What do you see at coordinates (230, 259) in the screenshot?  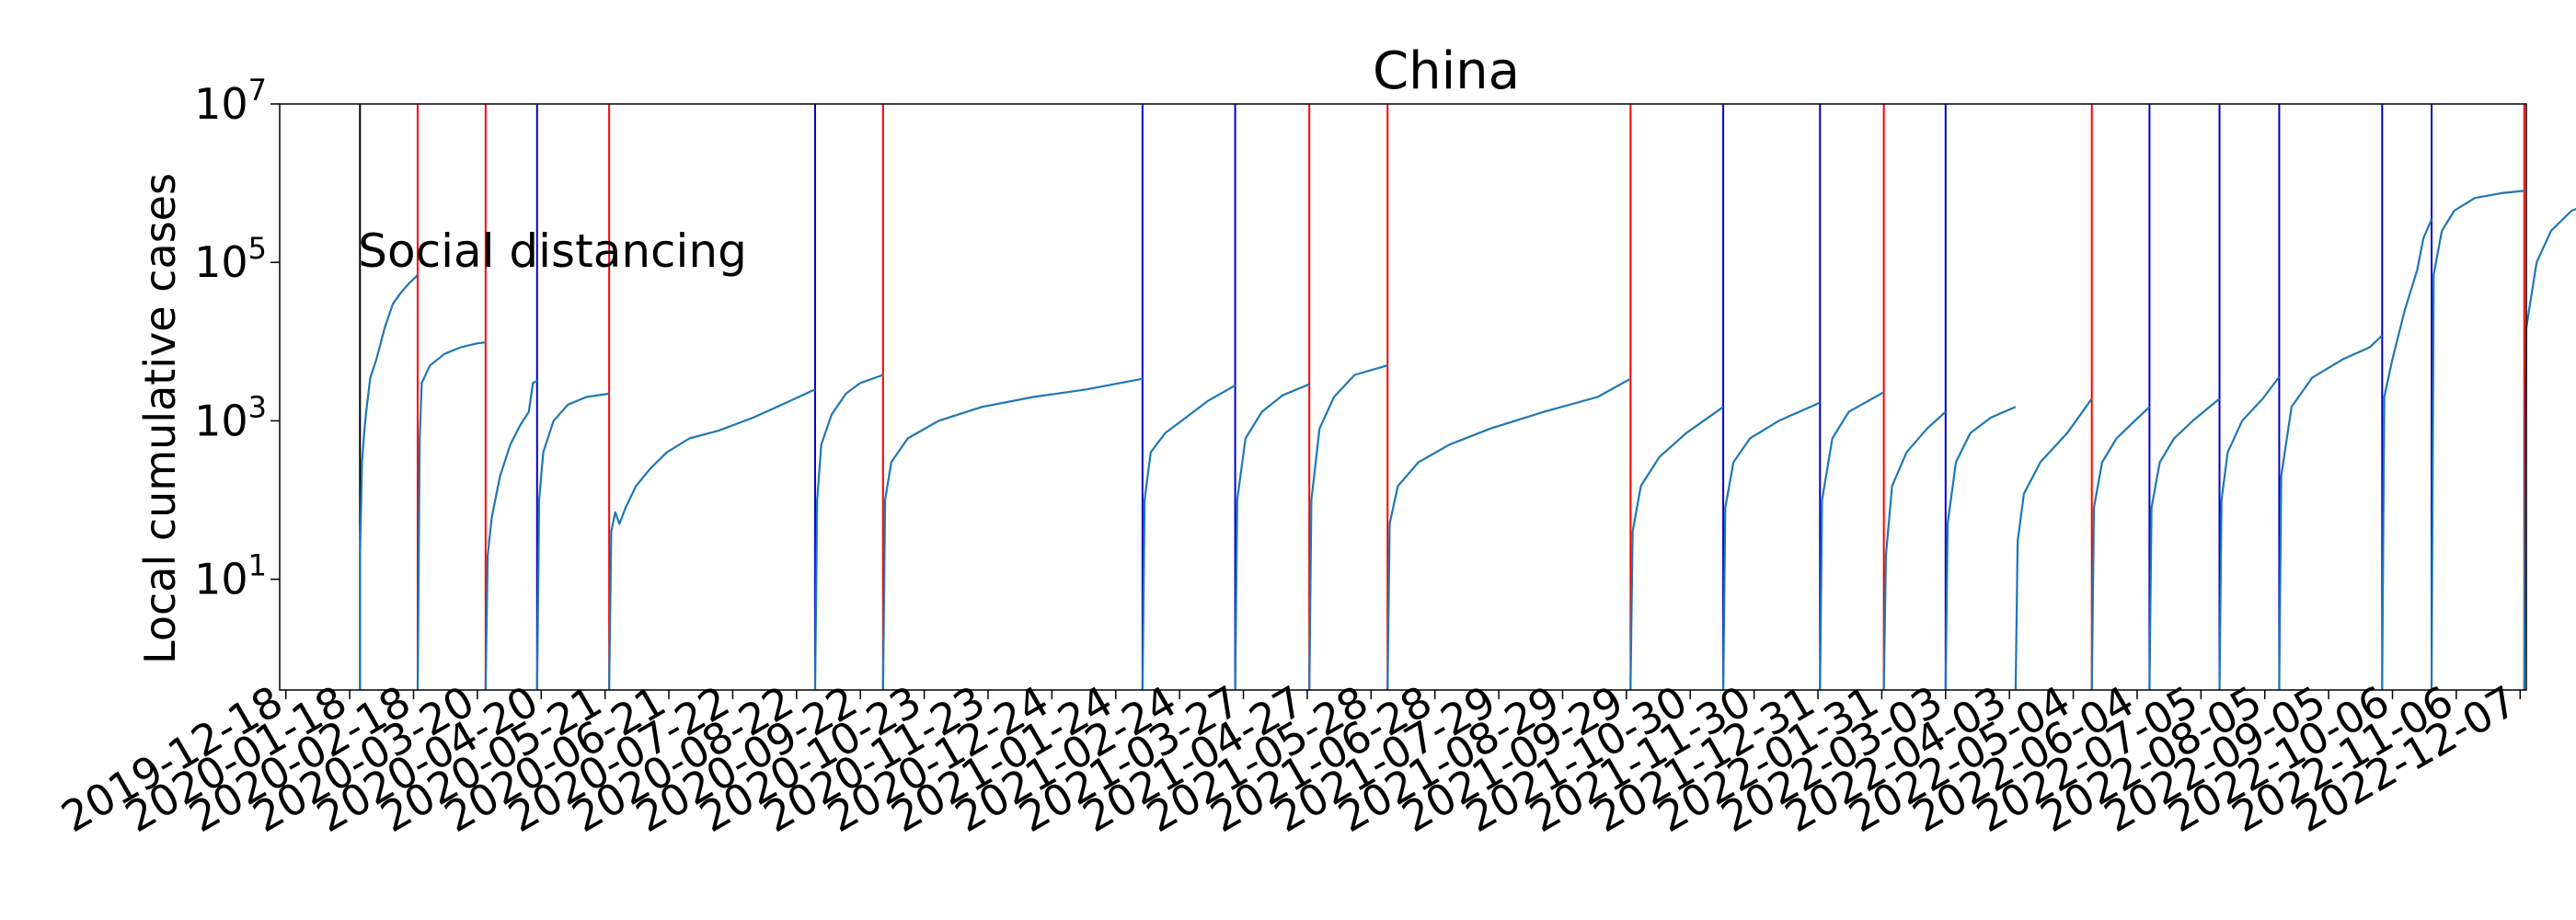 I see `y-tick-label: 10⁵` at bounding box center [230, 259].